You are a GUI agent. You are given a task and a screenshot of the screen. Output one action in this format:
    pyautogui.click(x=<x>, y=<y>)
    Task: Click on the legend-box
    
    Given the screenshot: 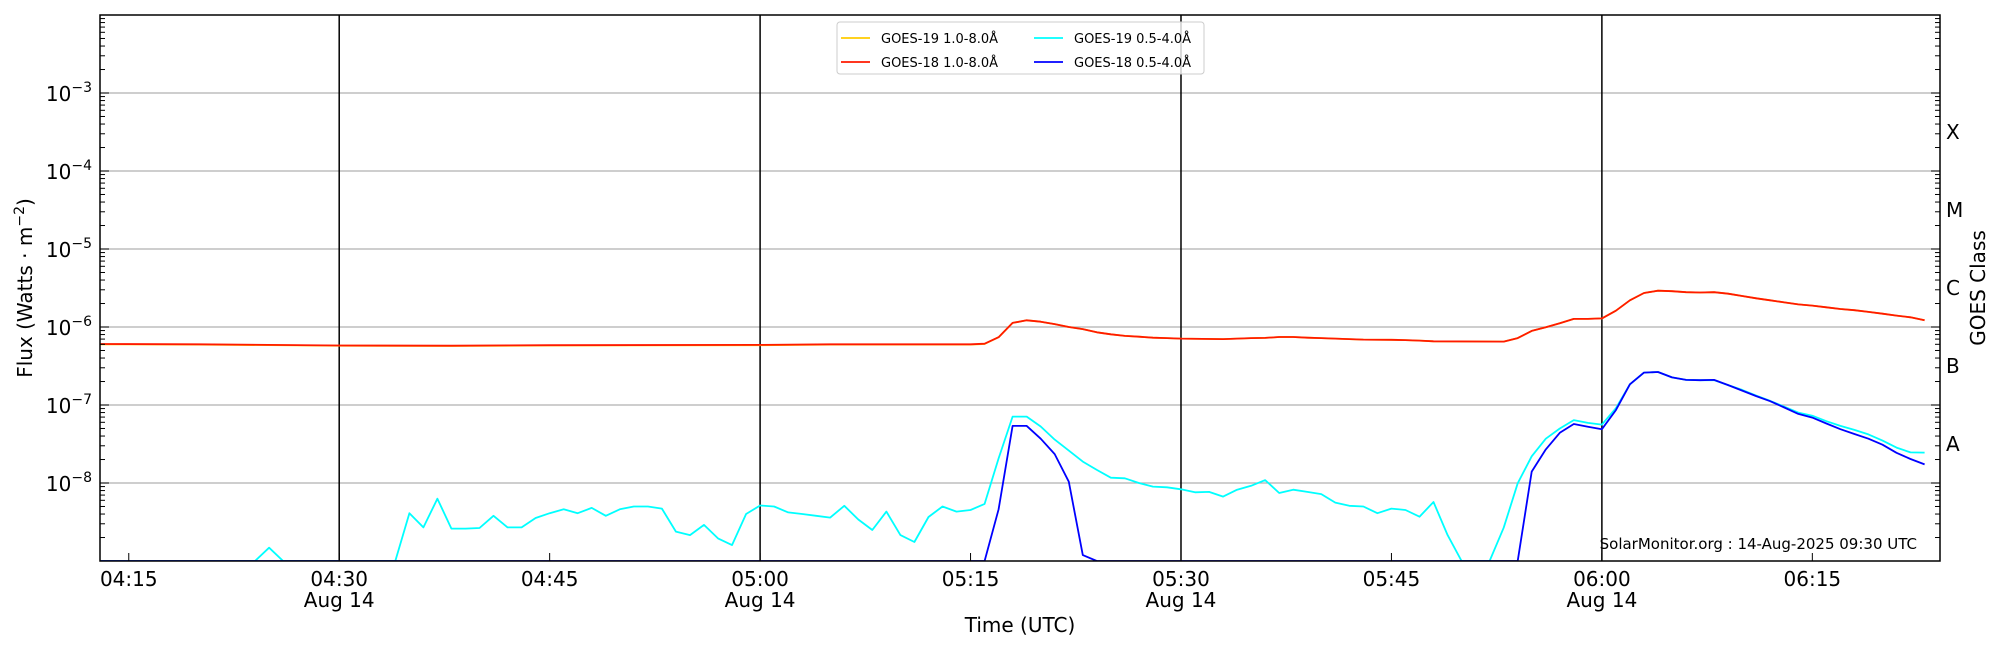 What is the action you would take?
    pyautogui.click(x=1020, y=48)
    